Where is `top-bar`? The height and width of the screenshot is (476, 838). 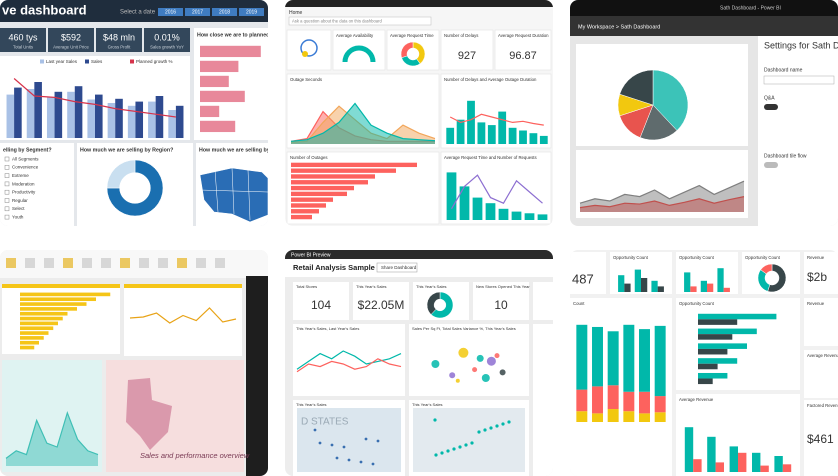 top-bar is located at coordinates (419, 3).